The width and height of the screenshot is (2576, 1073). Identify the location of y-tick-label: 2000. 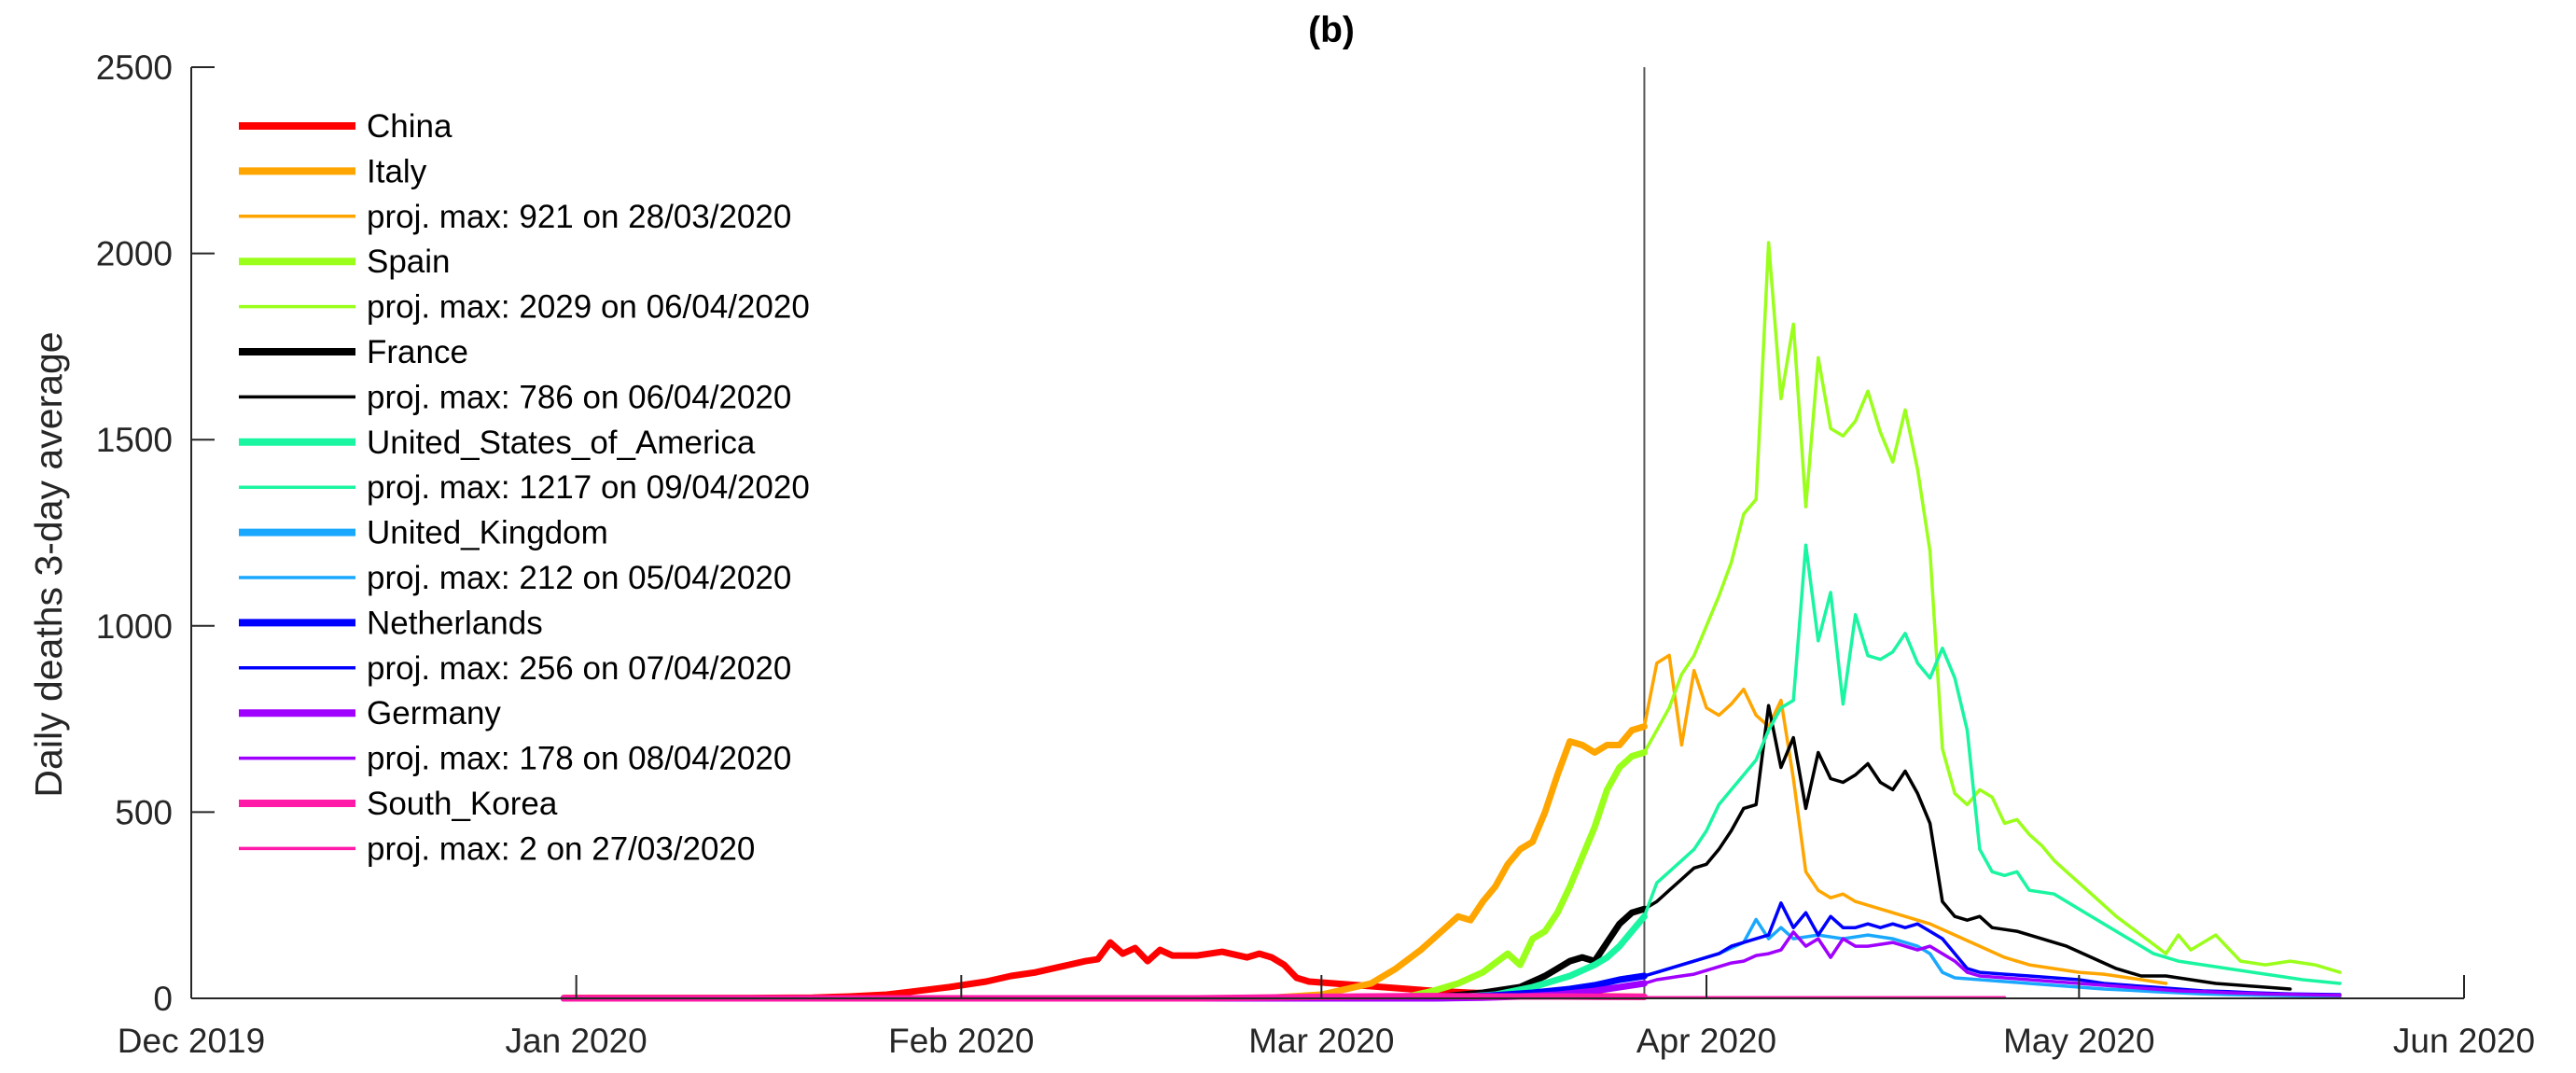
(134, 254).